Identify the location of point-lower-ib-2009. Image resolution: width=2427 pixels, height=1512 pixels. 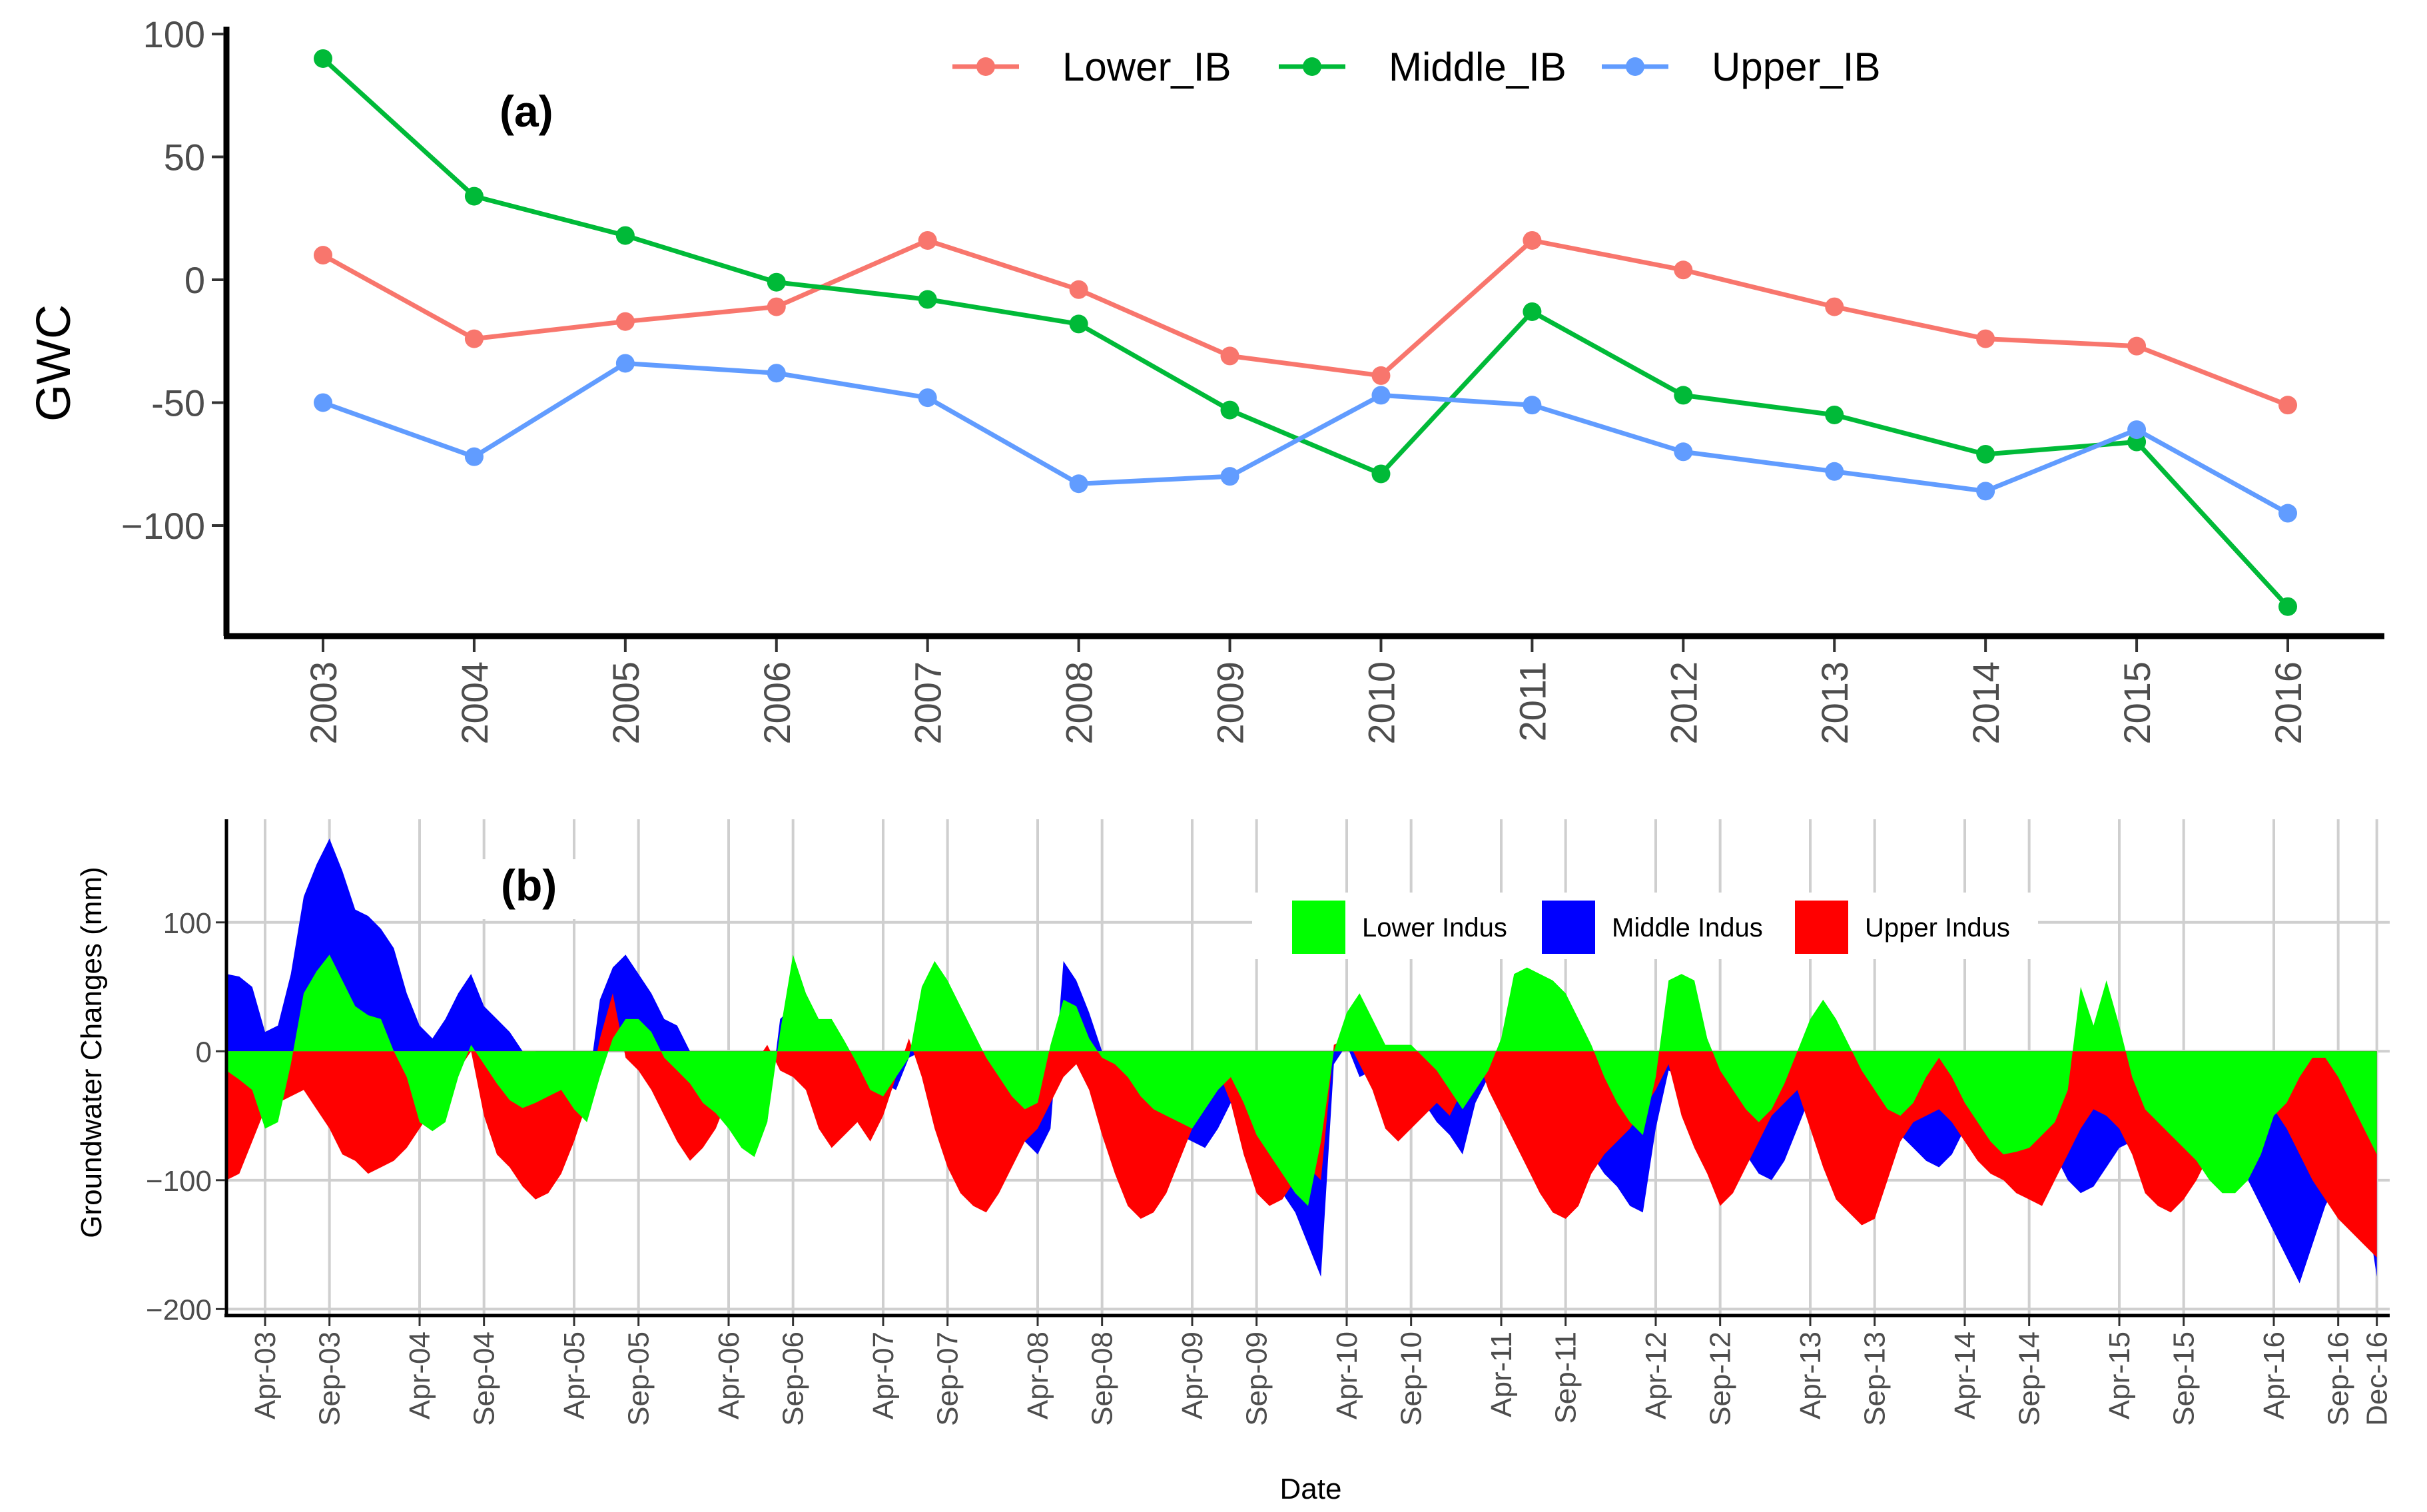
(1229, 356).